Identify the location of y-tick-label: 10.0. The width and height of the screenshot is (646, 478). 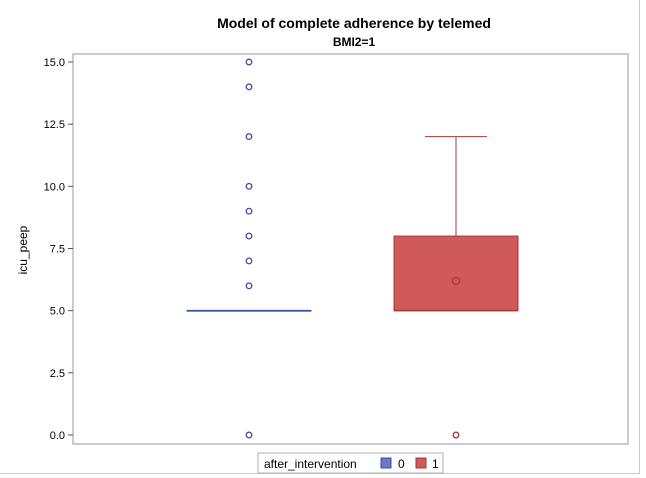
(54, 187).